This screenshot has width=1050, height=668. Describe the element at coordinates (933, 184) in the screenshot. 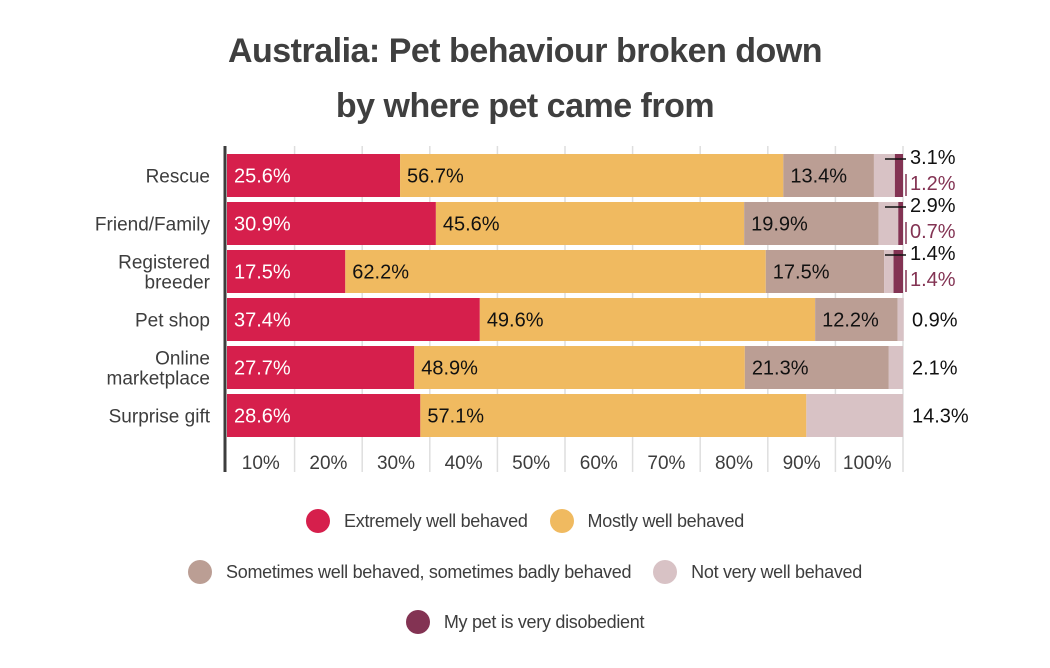

I see `data-label: 1.2%` at that location.